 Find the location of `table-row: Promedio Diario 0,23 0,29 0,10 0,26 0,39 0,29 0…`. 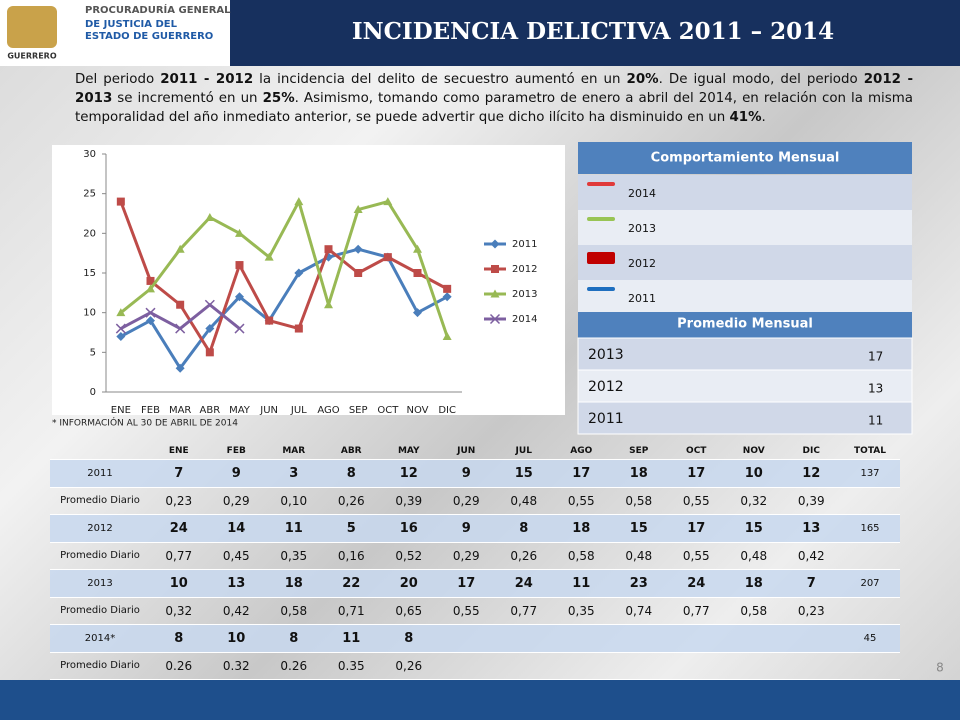

table-row: Promedio Diario 0,23 0,29 0,10 0,26 0,39 0,29 0… is located at coordinates (475, 501).